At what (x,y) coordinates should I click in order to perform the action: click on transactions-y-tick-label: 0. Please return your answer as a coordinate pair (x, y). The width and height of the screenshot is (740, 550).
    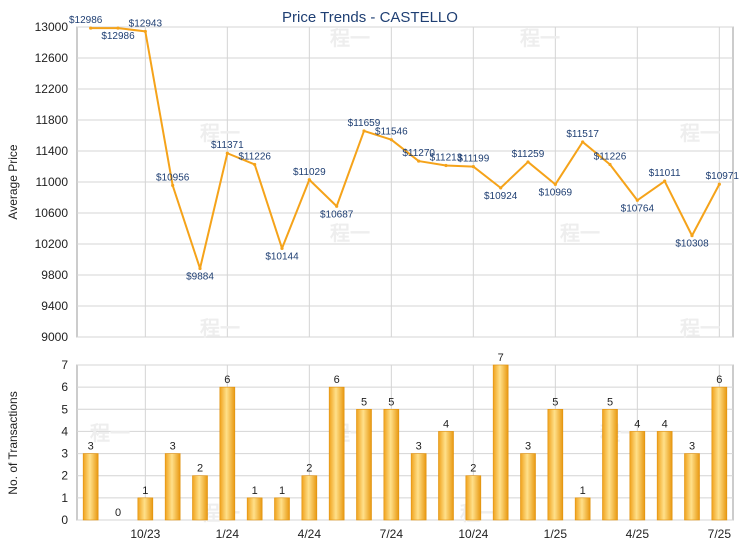
    Looking at the image, I should click on (64, 520).